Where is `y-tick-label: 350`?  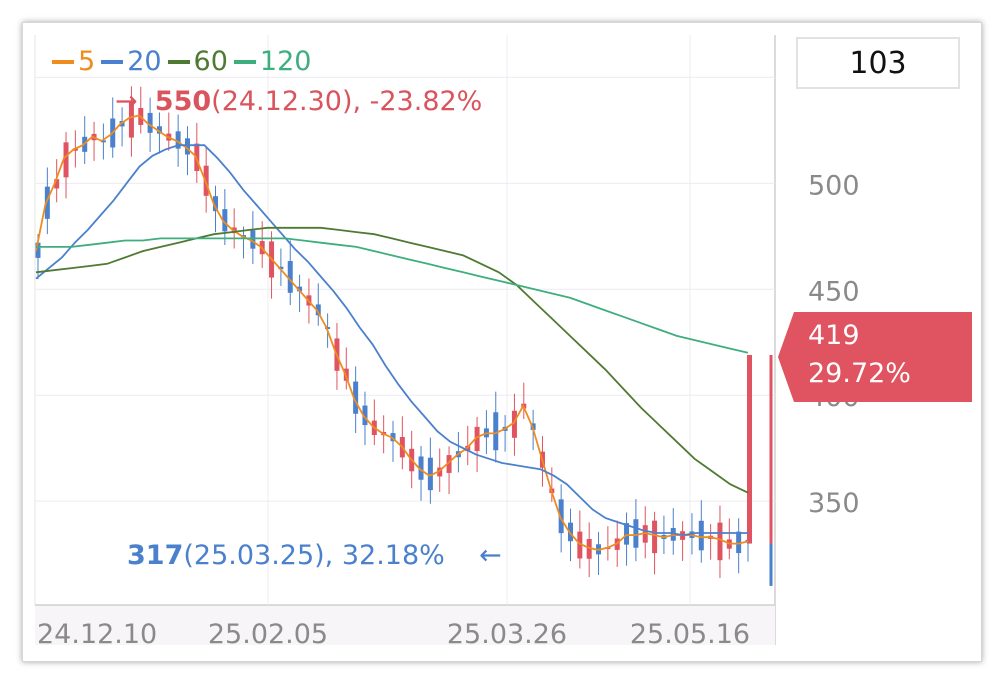 y-tick-label: 350 is located at coordinates (834, 503).